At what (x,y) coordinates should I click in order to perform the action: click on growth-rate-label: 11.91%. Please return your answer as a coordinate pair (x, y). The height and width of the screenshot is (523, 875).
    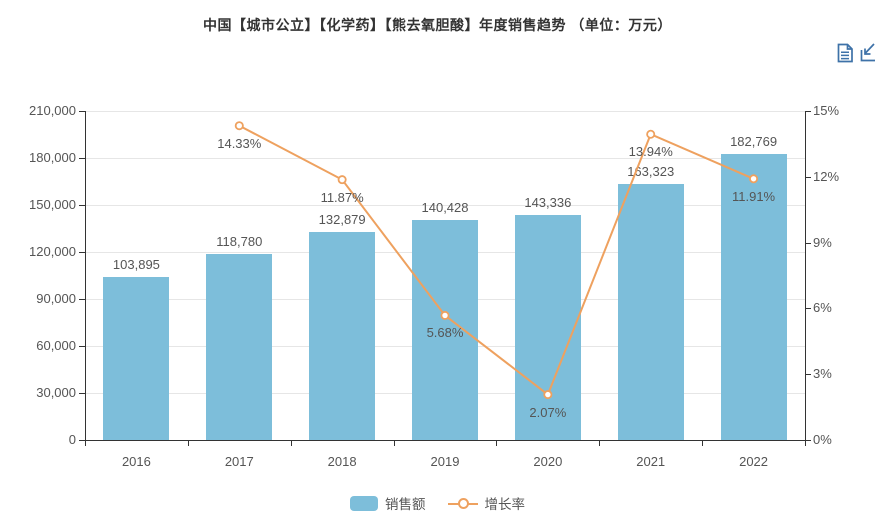
    Looking at the image, I should click on (753, 196).